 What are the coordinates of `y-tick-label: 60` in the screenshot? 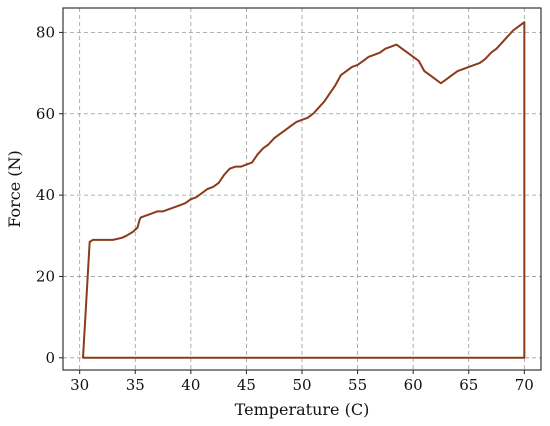 It's located at (45, 114).